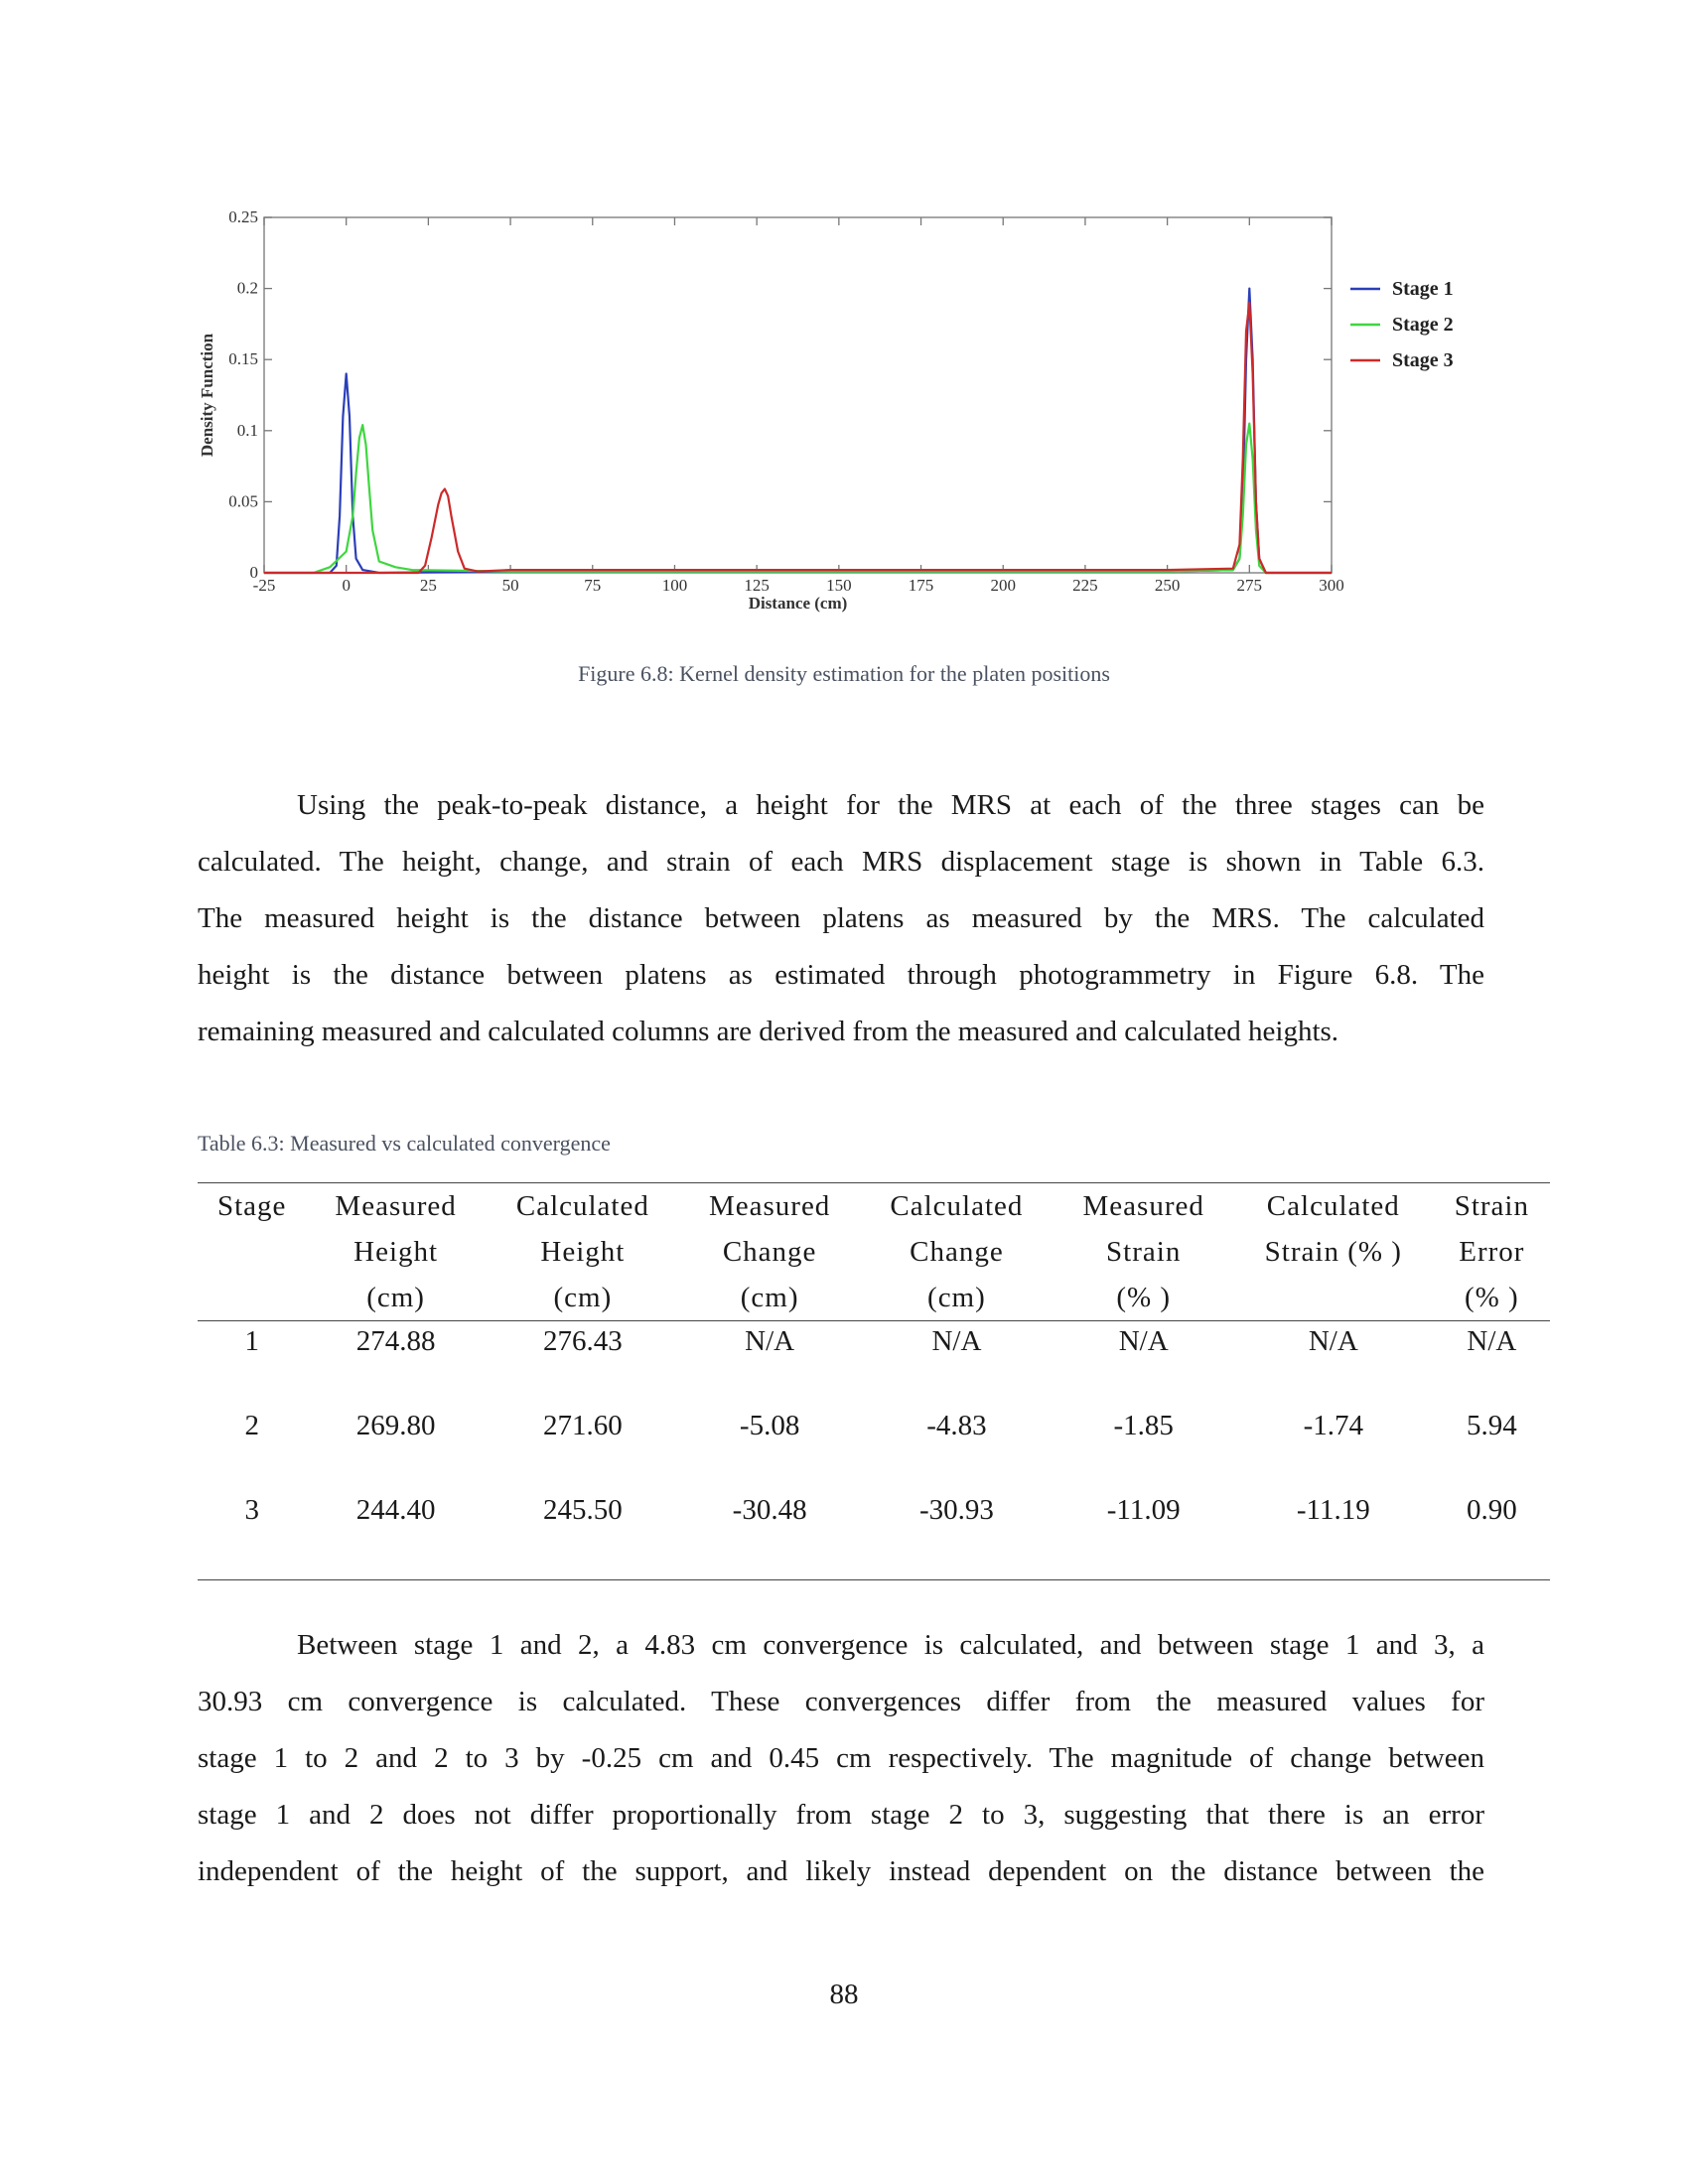 The width and height of the screenshot is (1688, 2184). I want to click on table-cell: 276.43, so click(582, 1341).